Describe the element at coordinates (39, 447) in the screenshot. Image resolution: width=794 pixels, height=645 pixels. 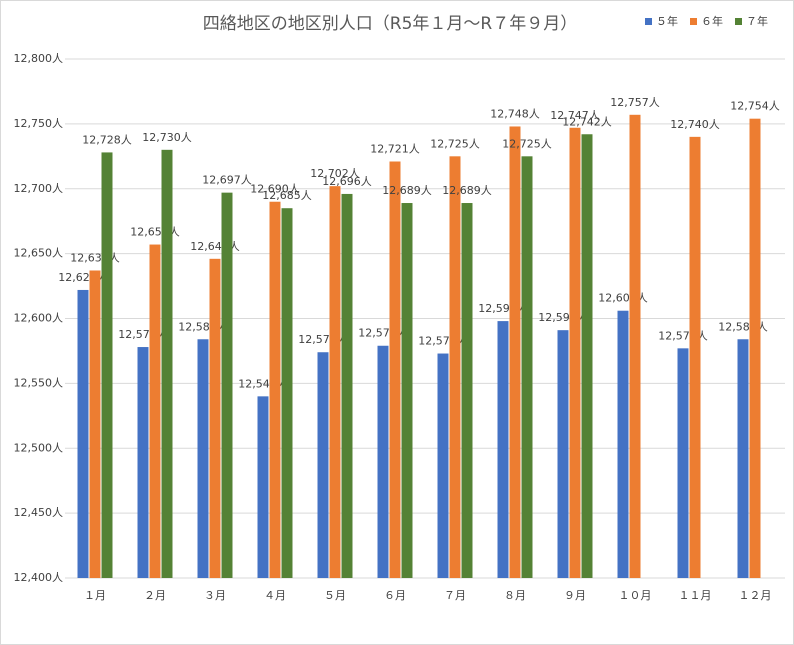
I see `y-tick-label: 12,500人` at that location.